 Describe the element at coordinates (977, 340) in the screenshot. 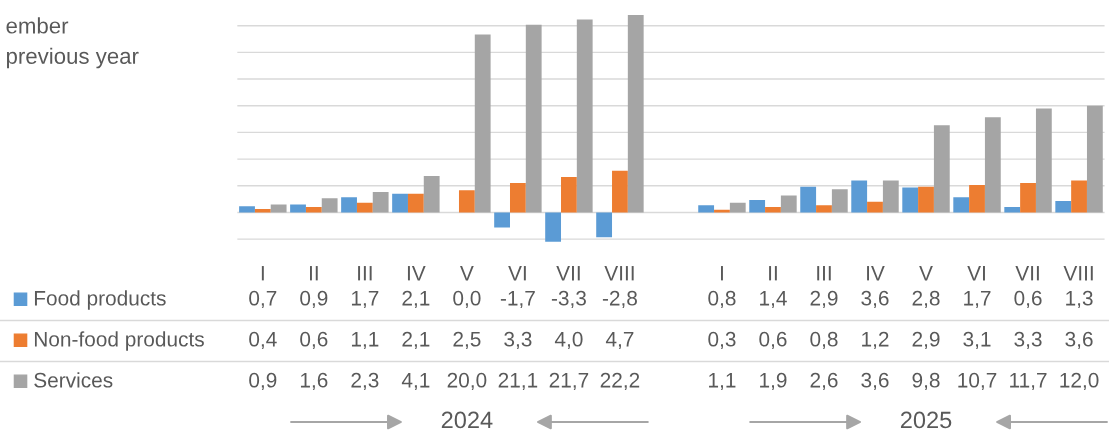

I see `data-label: 3,1` at that location.